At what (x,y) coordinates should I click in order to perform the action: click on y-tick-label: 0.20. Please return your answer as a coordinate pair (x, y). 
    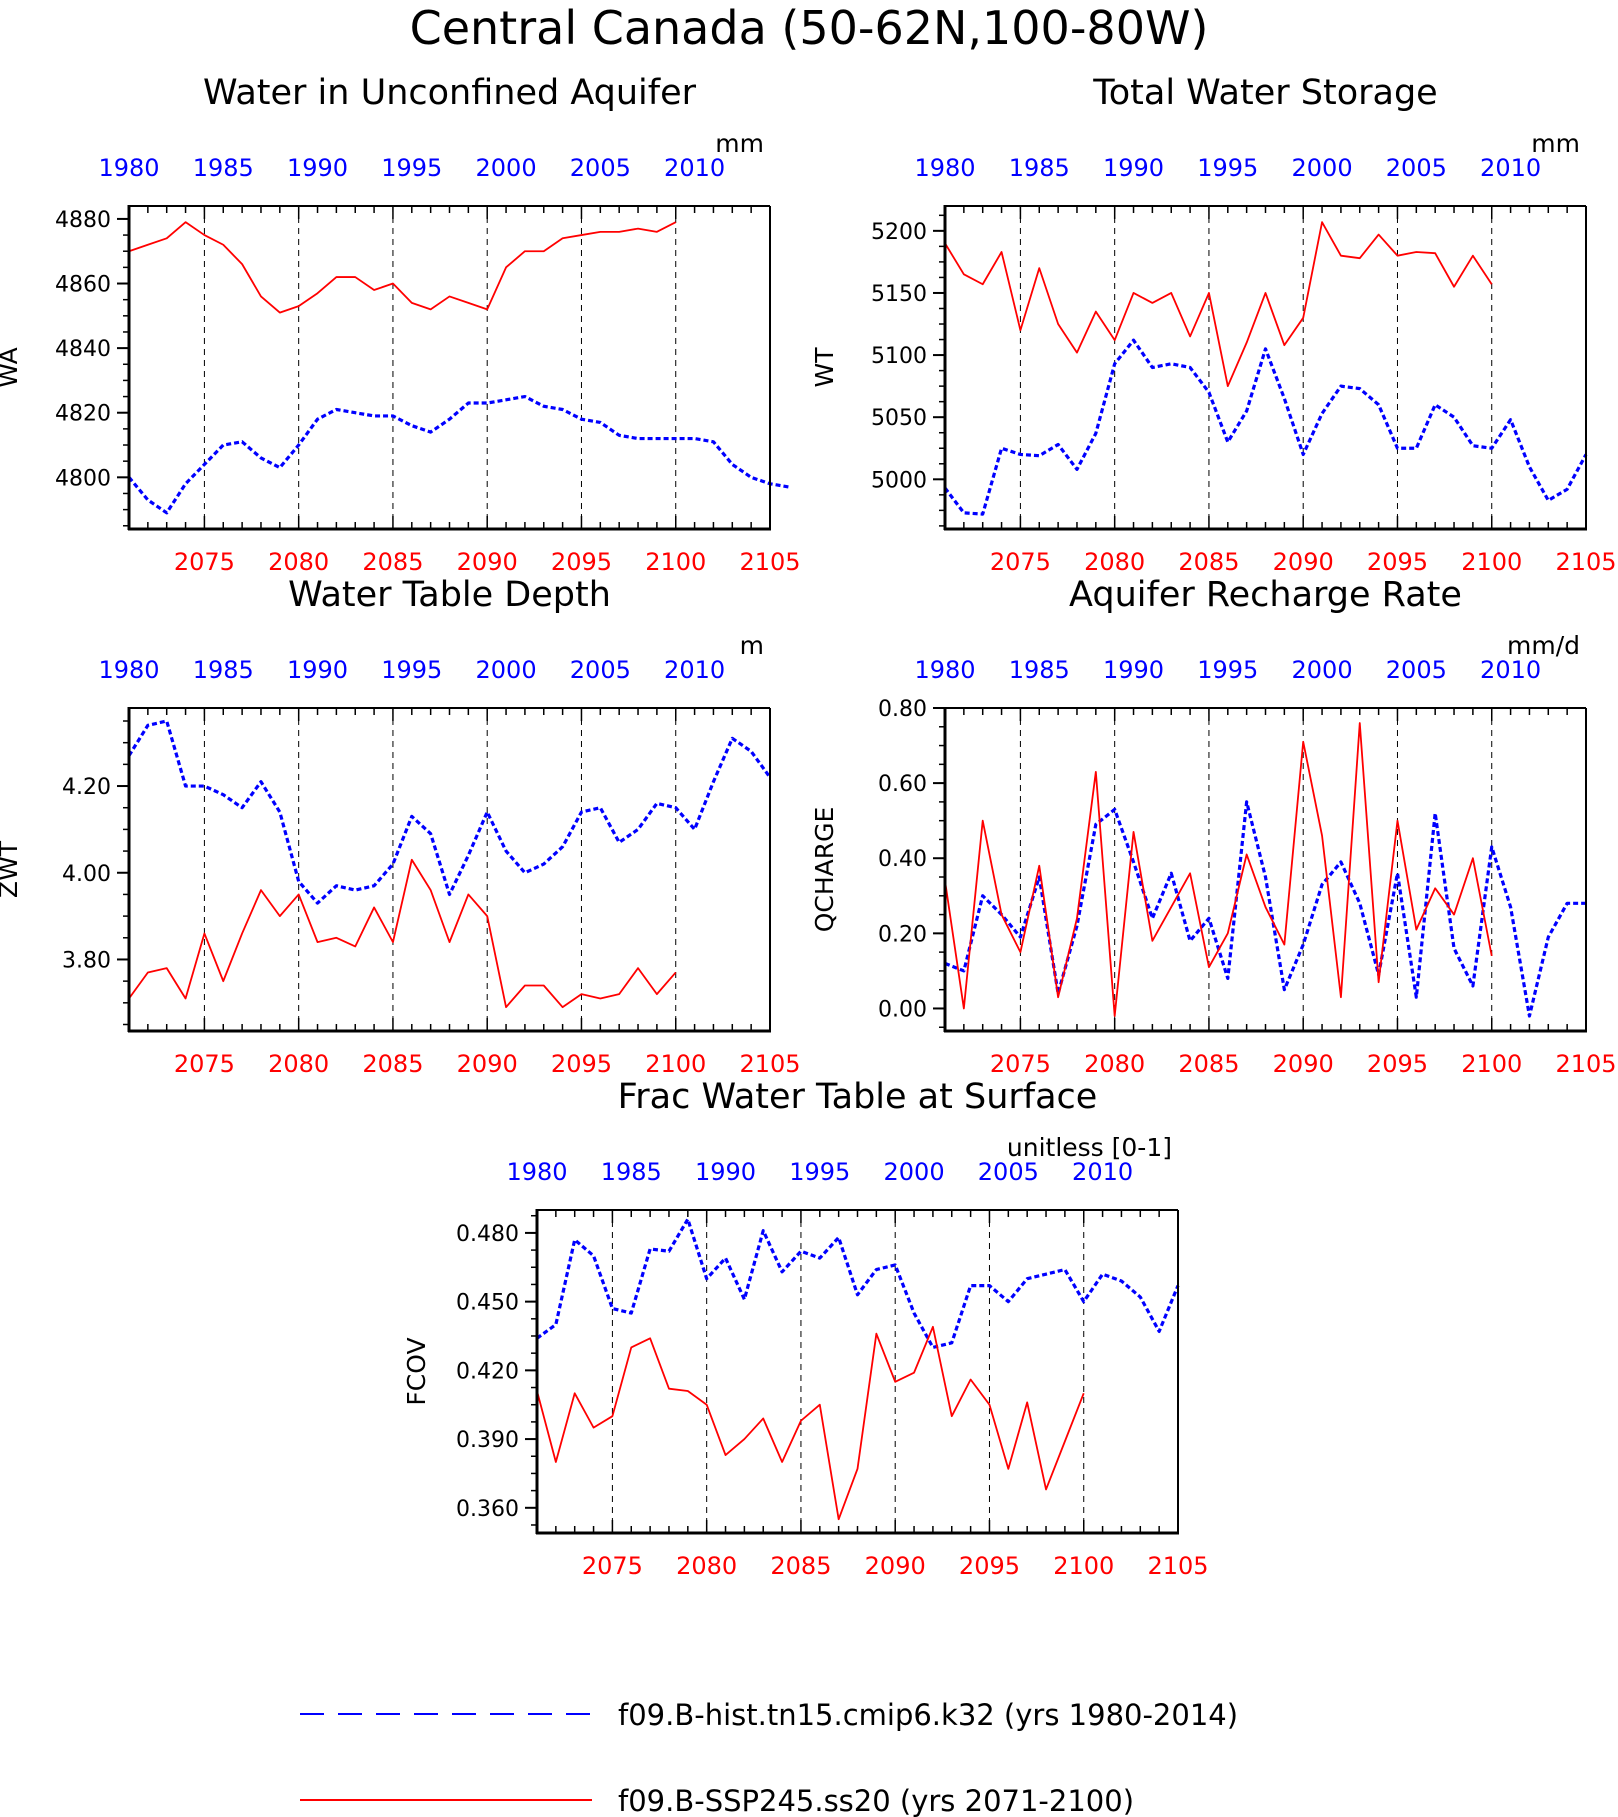
    Looking at the image, I should click on (902, 934).